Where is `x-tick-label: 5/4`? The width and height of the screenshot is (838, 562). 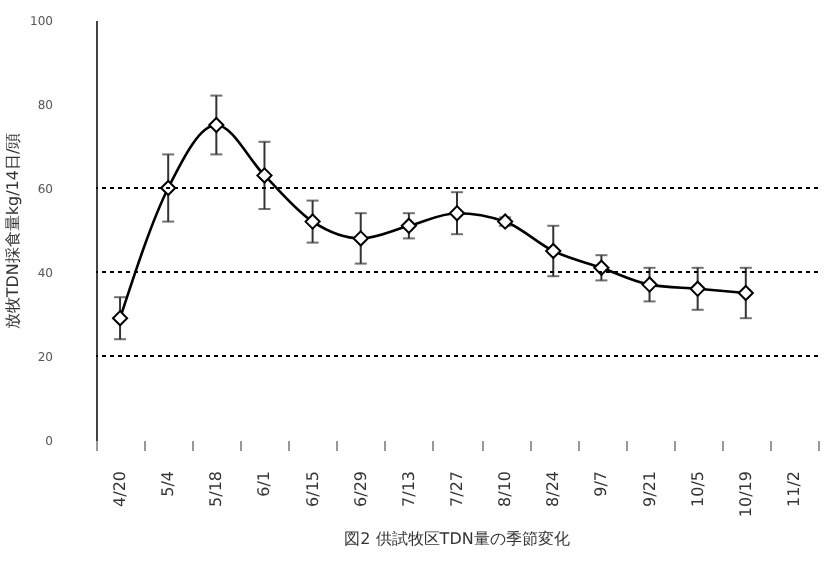 x-tick-label: 5/4 is located at coordinates (168, 484).